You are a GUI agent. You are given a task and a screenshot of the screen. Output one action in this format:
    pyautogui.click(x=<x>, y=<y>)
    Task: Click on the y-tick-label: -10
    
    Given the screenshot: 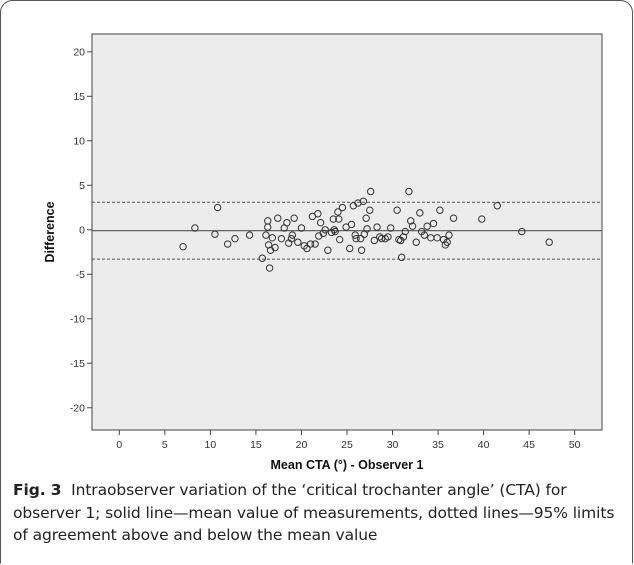 What is the action you would take?
    pyautogui.click(x=77, y=319)
    